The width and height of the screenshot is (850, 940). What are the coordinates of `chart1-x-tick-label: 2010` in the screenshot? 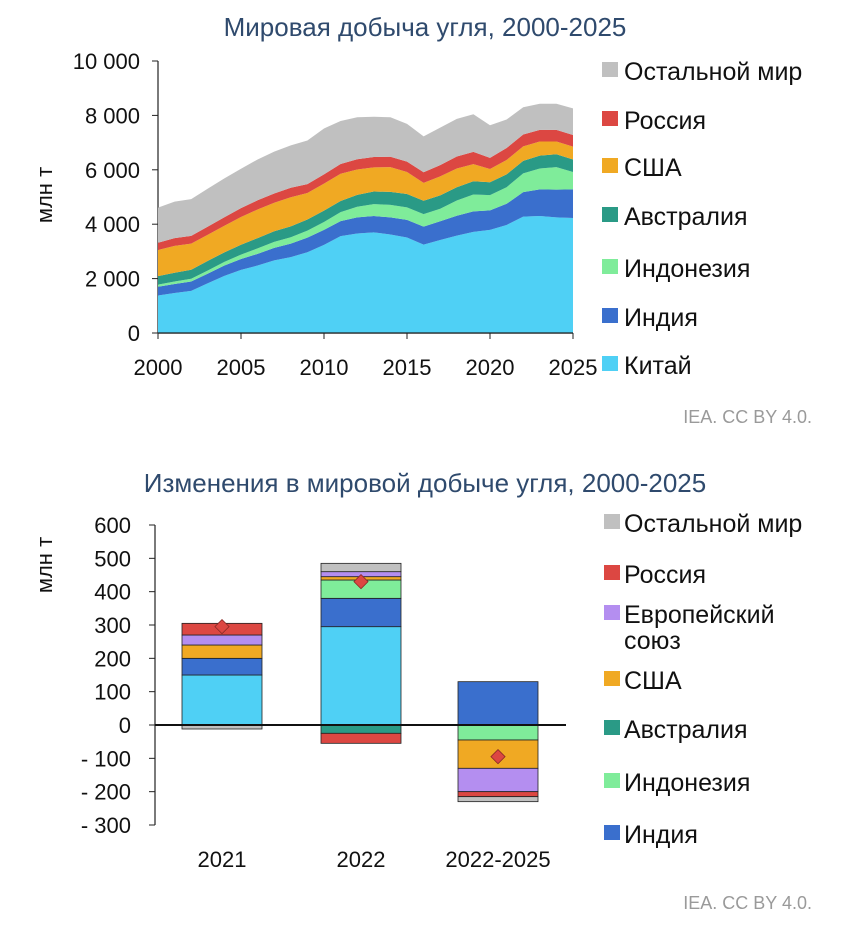 It's located at (324, 367).